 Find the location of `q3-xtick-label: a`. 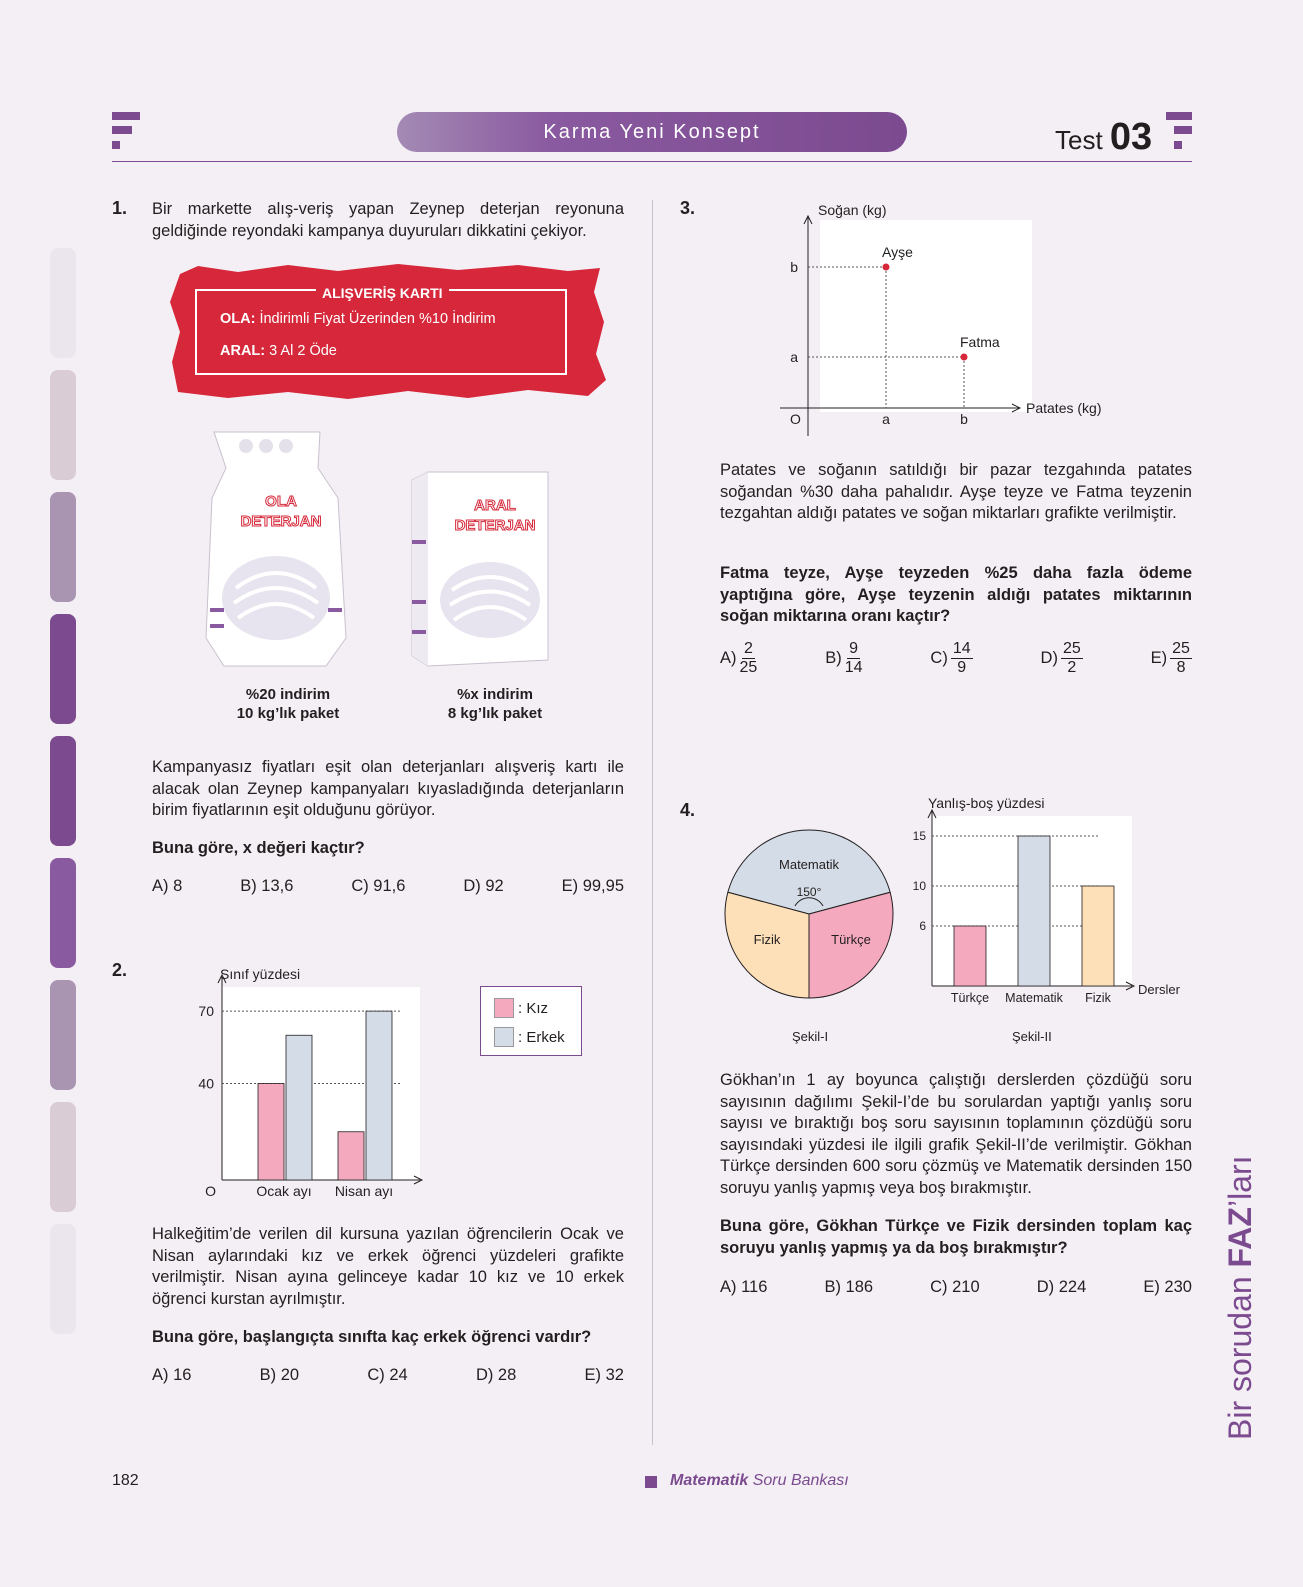

q3-xtick-label: a is located at coordinates (886, 419).